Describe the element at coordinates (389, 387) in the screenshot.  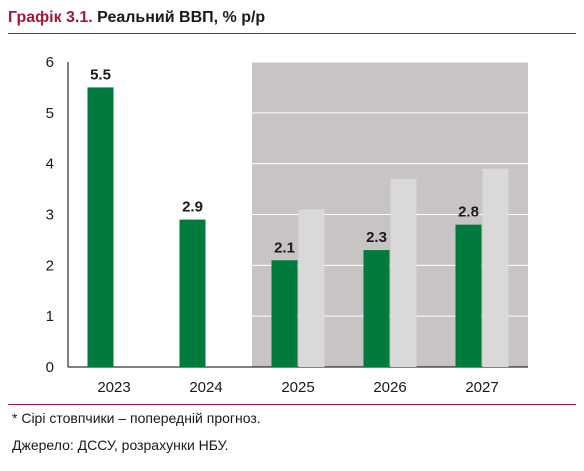
I see `x-tick-label: 2026` at that location.